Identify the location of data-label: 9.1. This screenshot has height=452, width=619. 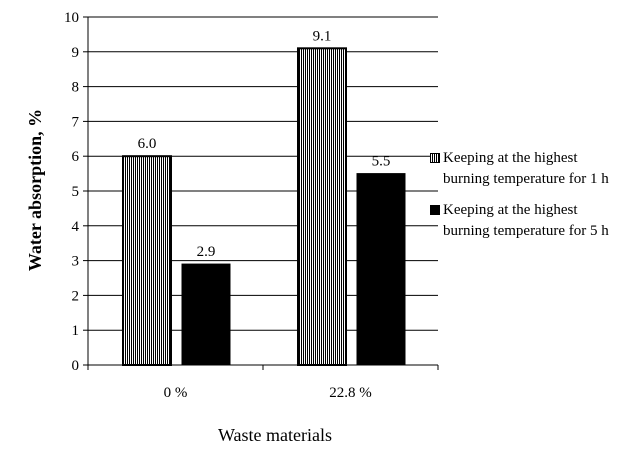
(322, 36).